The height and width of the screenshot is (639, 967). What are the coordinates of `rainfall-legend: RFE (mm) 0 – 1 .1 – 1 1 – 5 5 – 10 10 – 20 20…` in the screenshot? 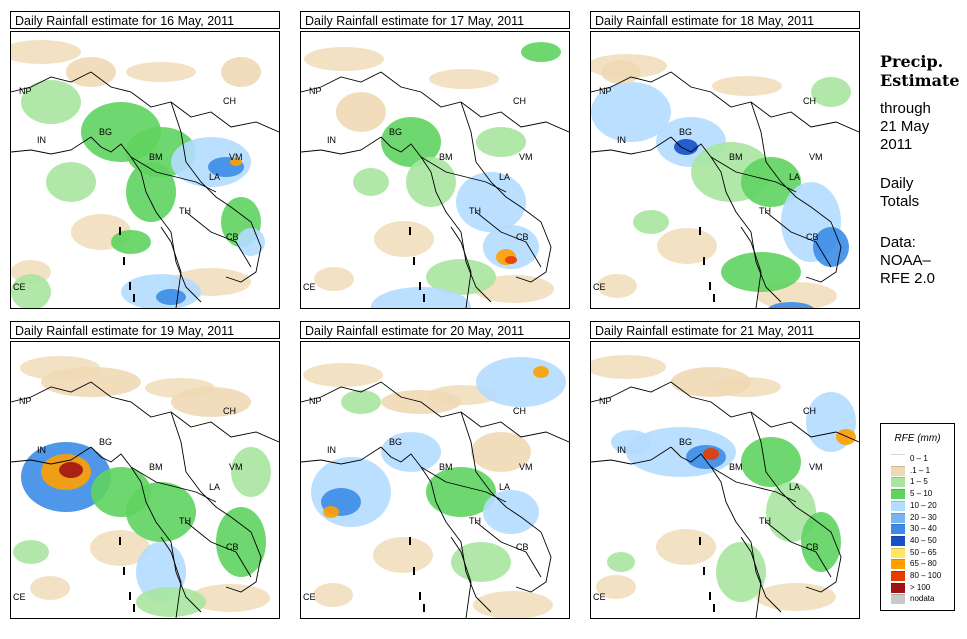 It's located at (917, 517).